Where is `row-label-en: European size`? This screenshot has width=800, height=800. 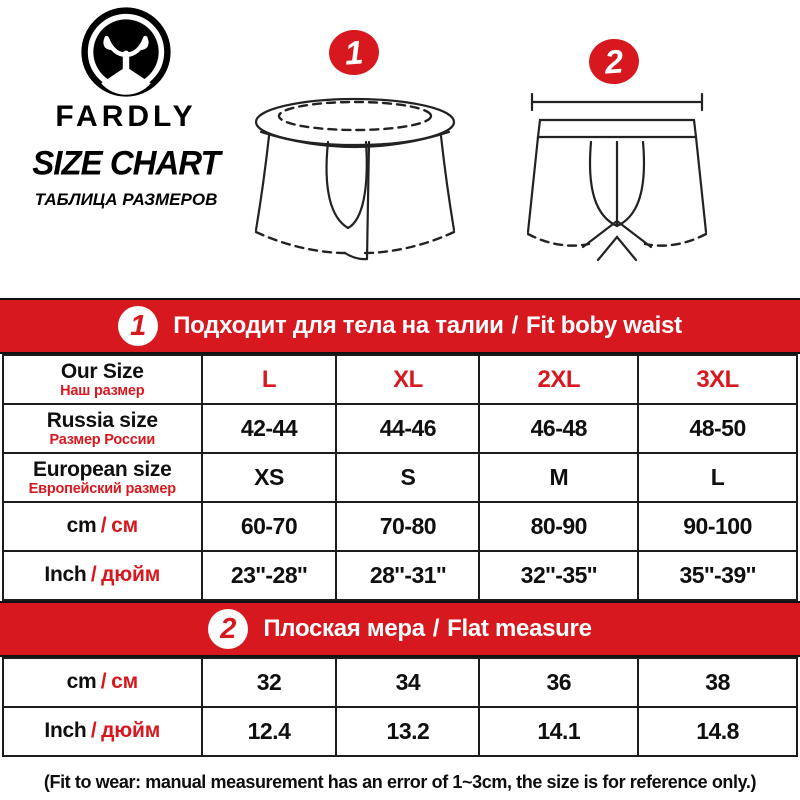
row-label-en: European size is located at coordinates (102, 469).